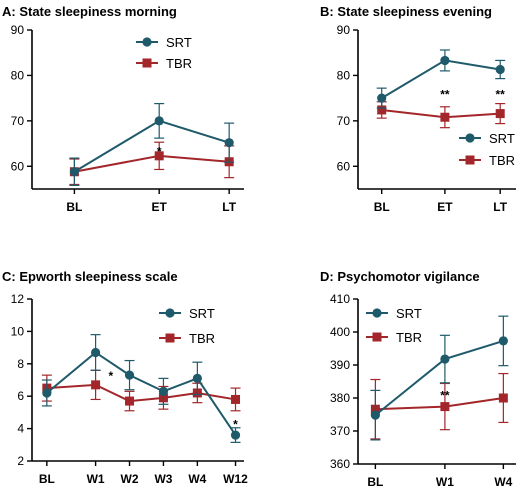 This screenshot has width=520, height=493. What do you see at coordinates (340, 464) in the screenshot?
I see `y-tick-label: 360` at bounding box center [340, 464].